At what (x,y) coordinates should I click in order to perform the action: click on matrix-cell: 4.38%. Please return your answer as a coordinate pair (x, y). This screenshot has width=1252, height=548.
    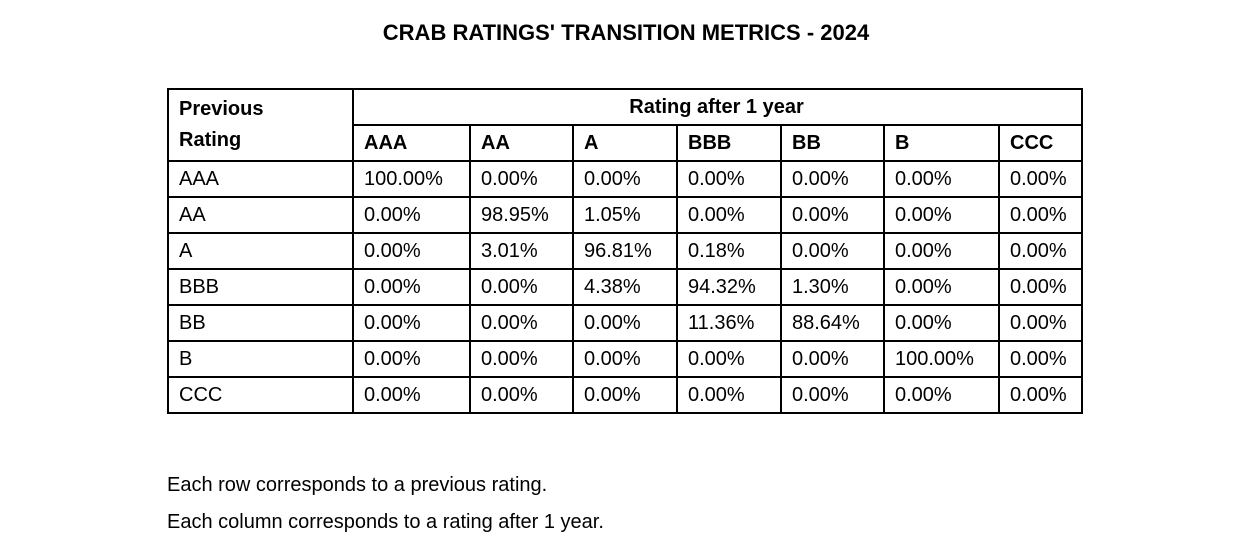
    Looking at the image, I should click on (625, 287).